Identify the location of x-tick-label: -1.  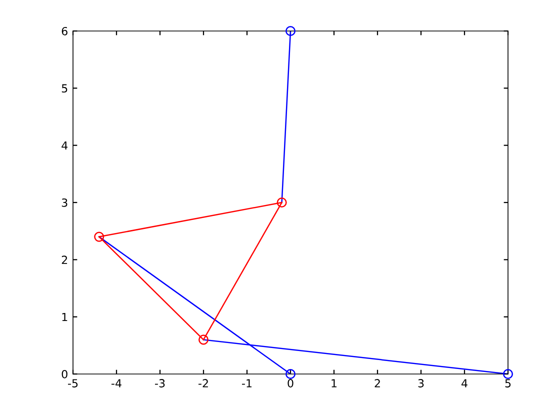
(247, 383).